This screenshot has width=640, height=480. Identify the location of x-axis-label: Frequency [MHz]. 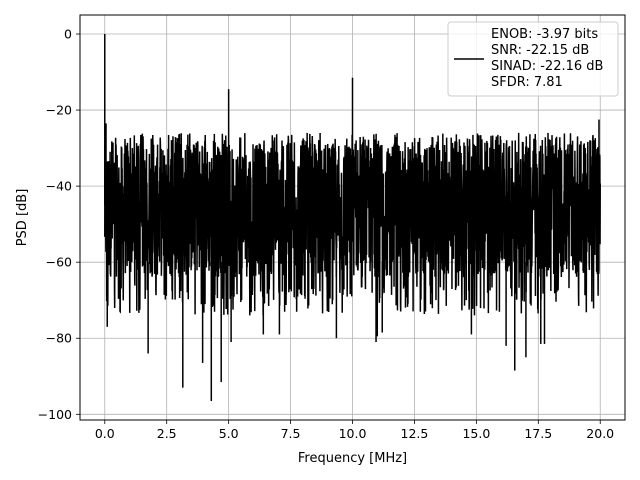
(352, 458).